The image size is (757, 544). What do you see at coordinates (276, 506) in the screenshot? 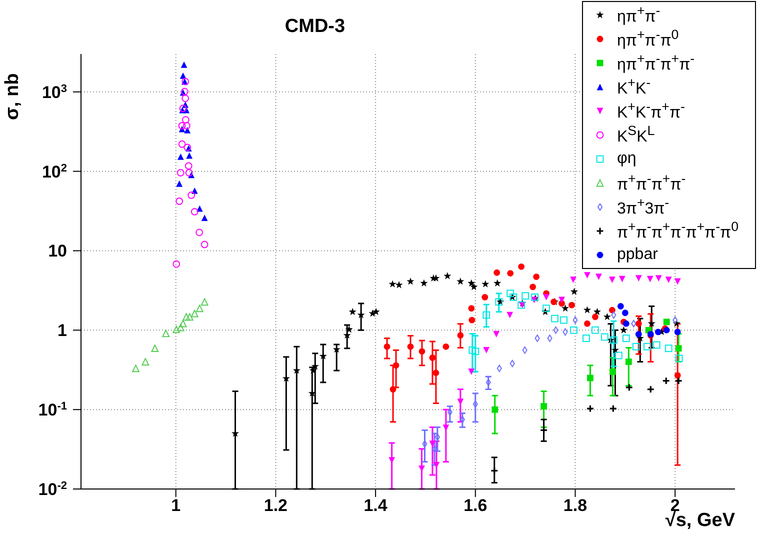
I see `x-tick-label: 1.2` at bounding box center [276, 506].